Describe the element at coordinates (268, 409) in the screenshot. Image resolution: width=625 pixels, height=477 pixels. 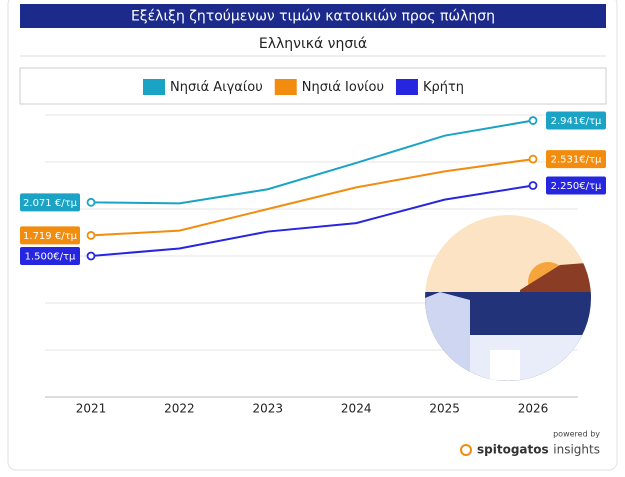
I see `x-tick-label: 2023` at that location.